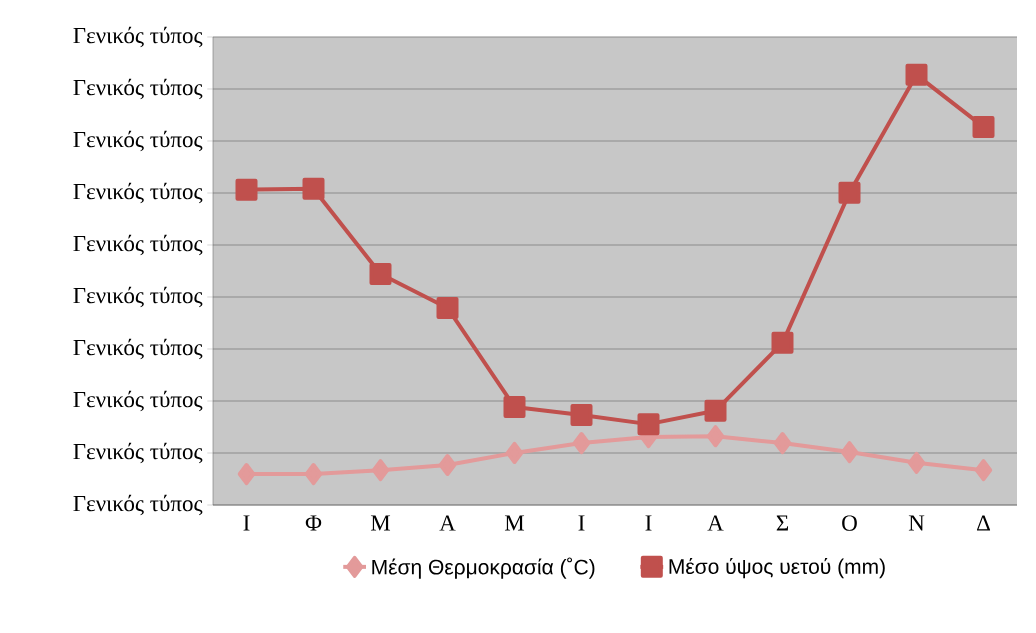  Describe the element at coordinates (782, 523) in the screenshot. I see `x-tick-label: Σ` at that location.